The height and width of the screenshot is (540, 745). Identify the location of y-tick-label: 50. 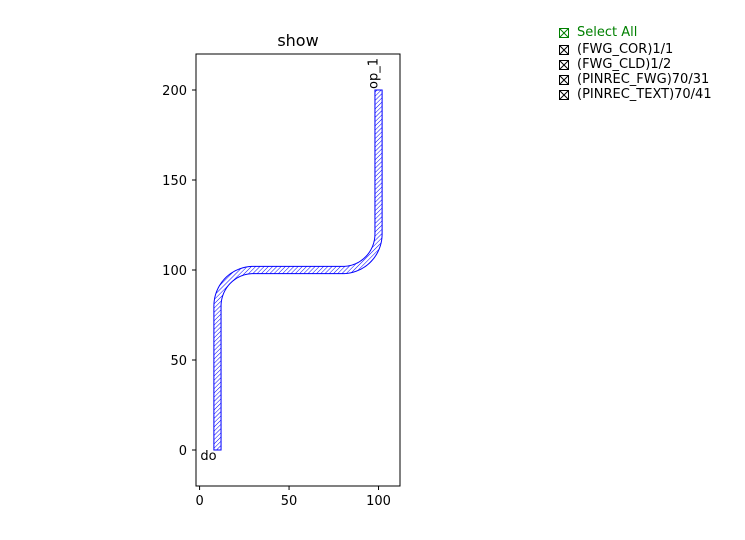
(178, 361).